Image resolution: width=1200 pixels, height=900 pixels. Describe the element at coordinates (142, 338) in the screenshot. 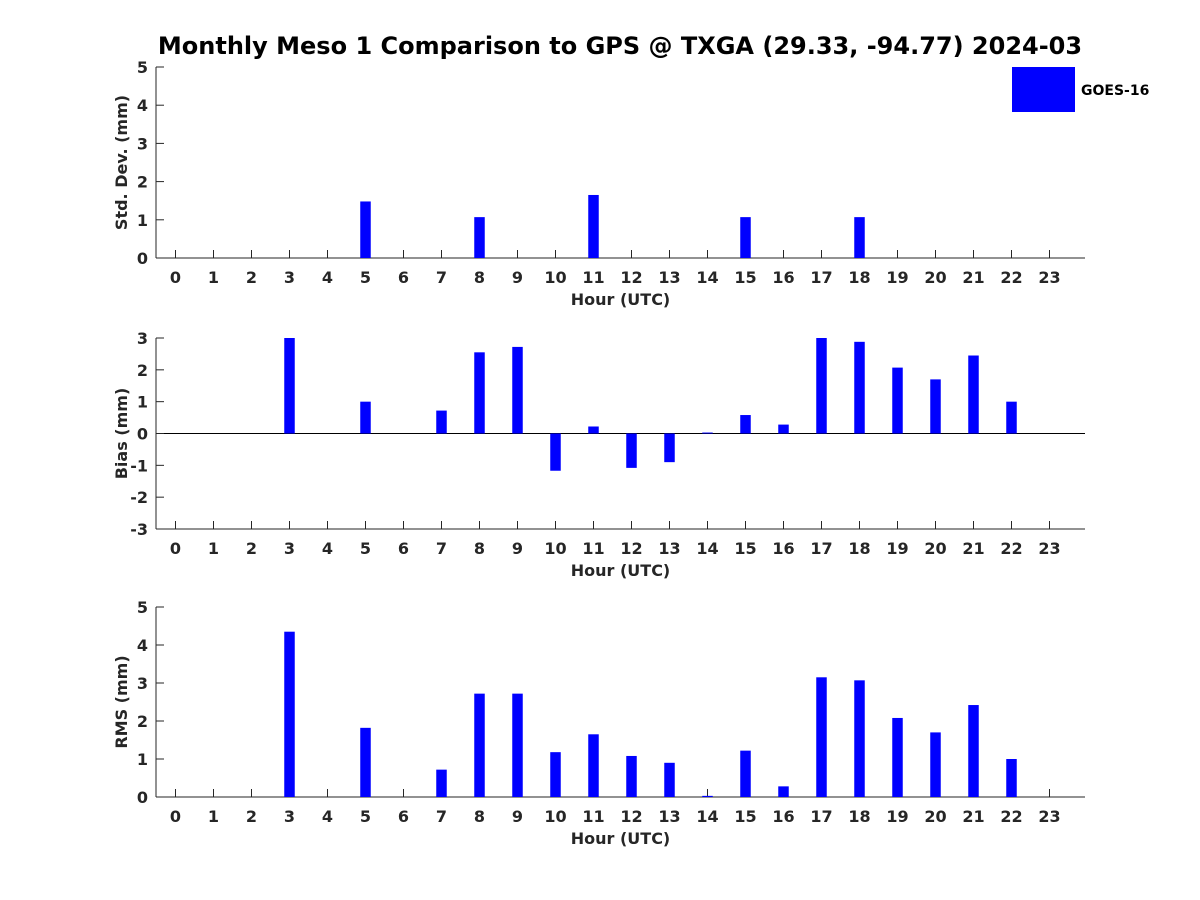

I see `y-tick-label: 3` at that location.